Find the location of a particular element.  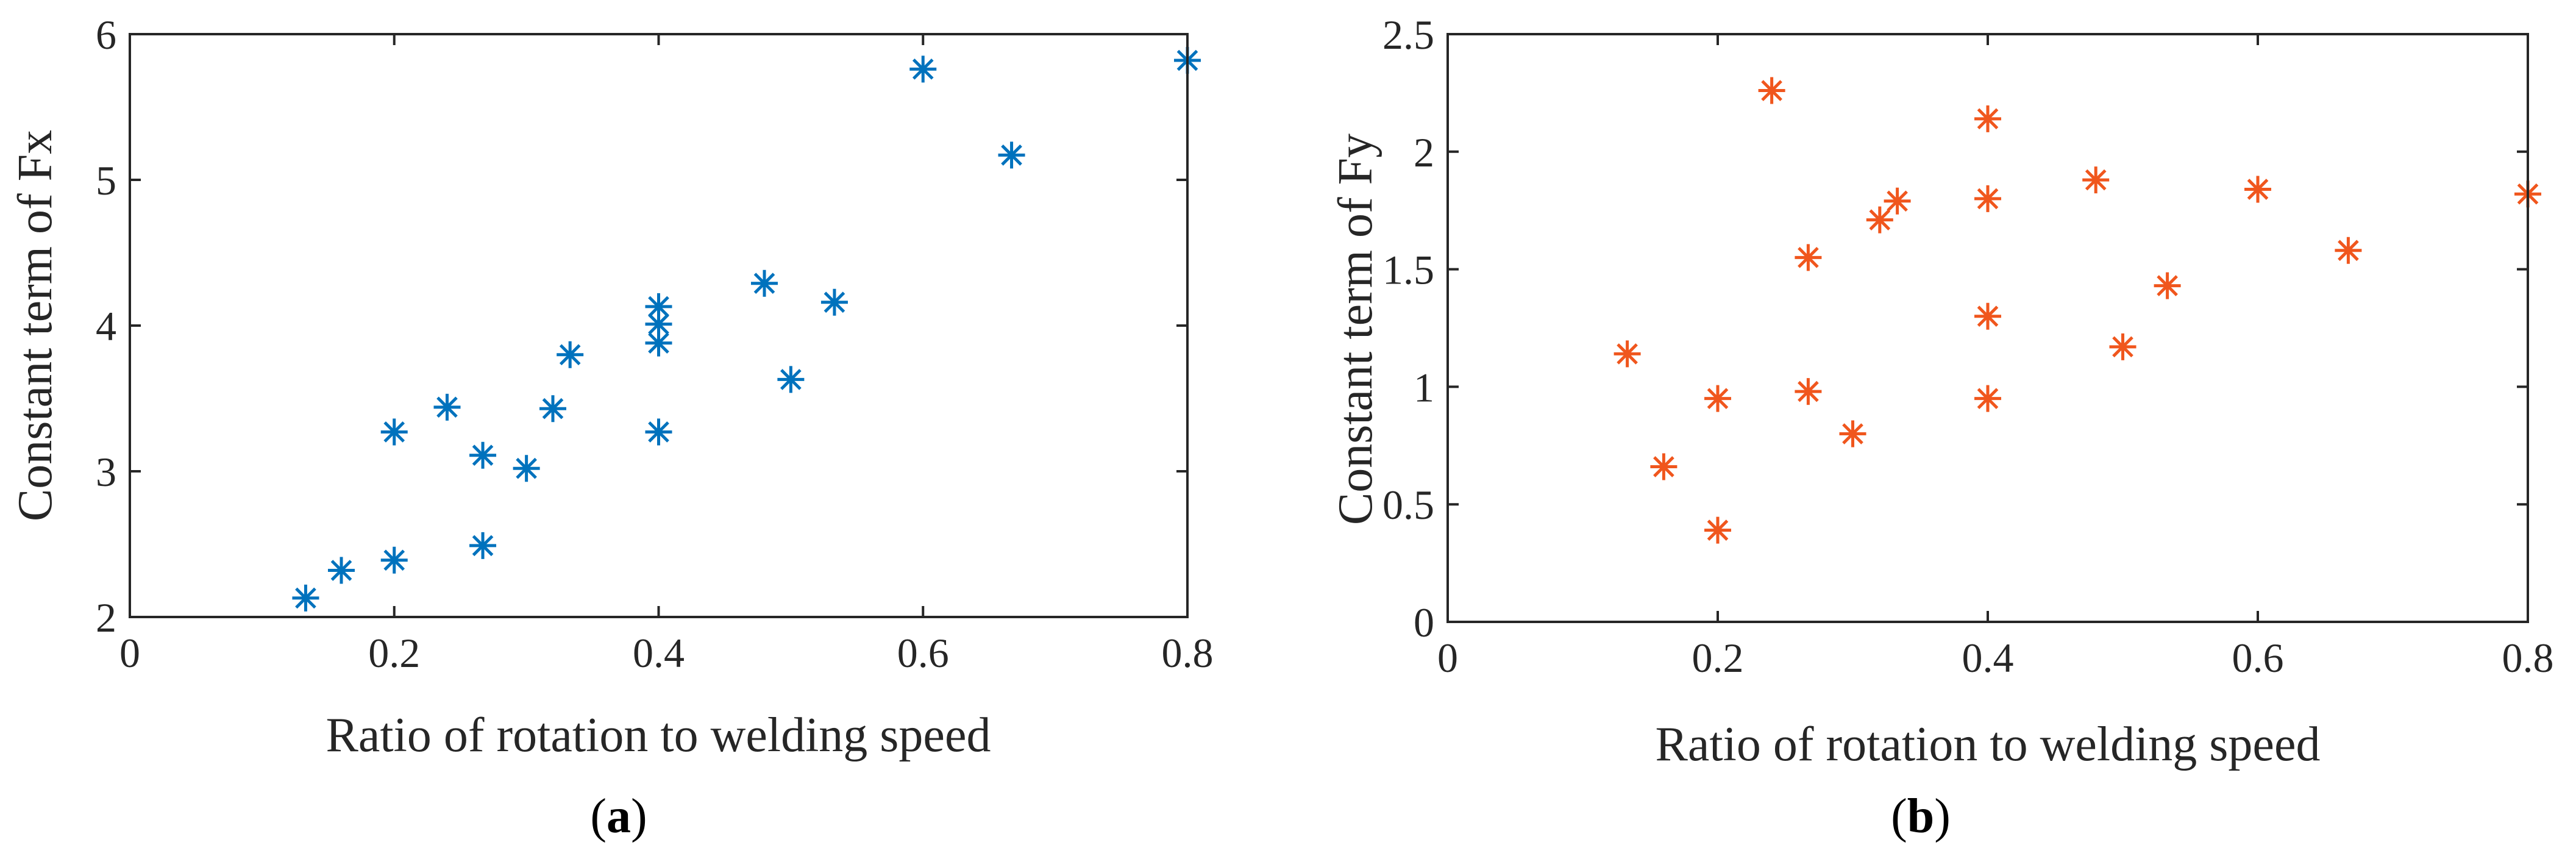

panel-b-x-axis-label: Ratio of rotation to welding speed is located at coordinates (1988, 744).